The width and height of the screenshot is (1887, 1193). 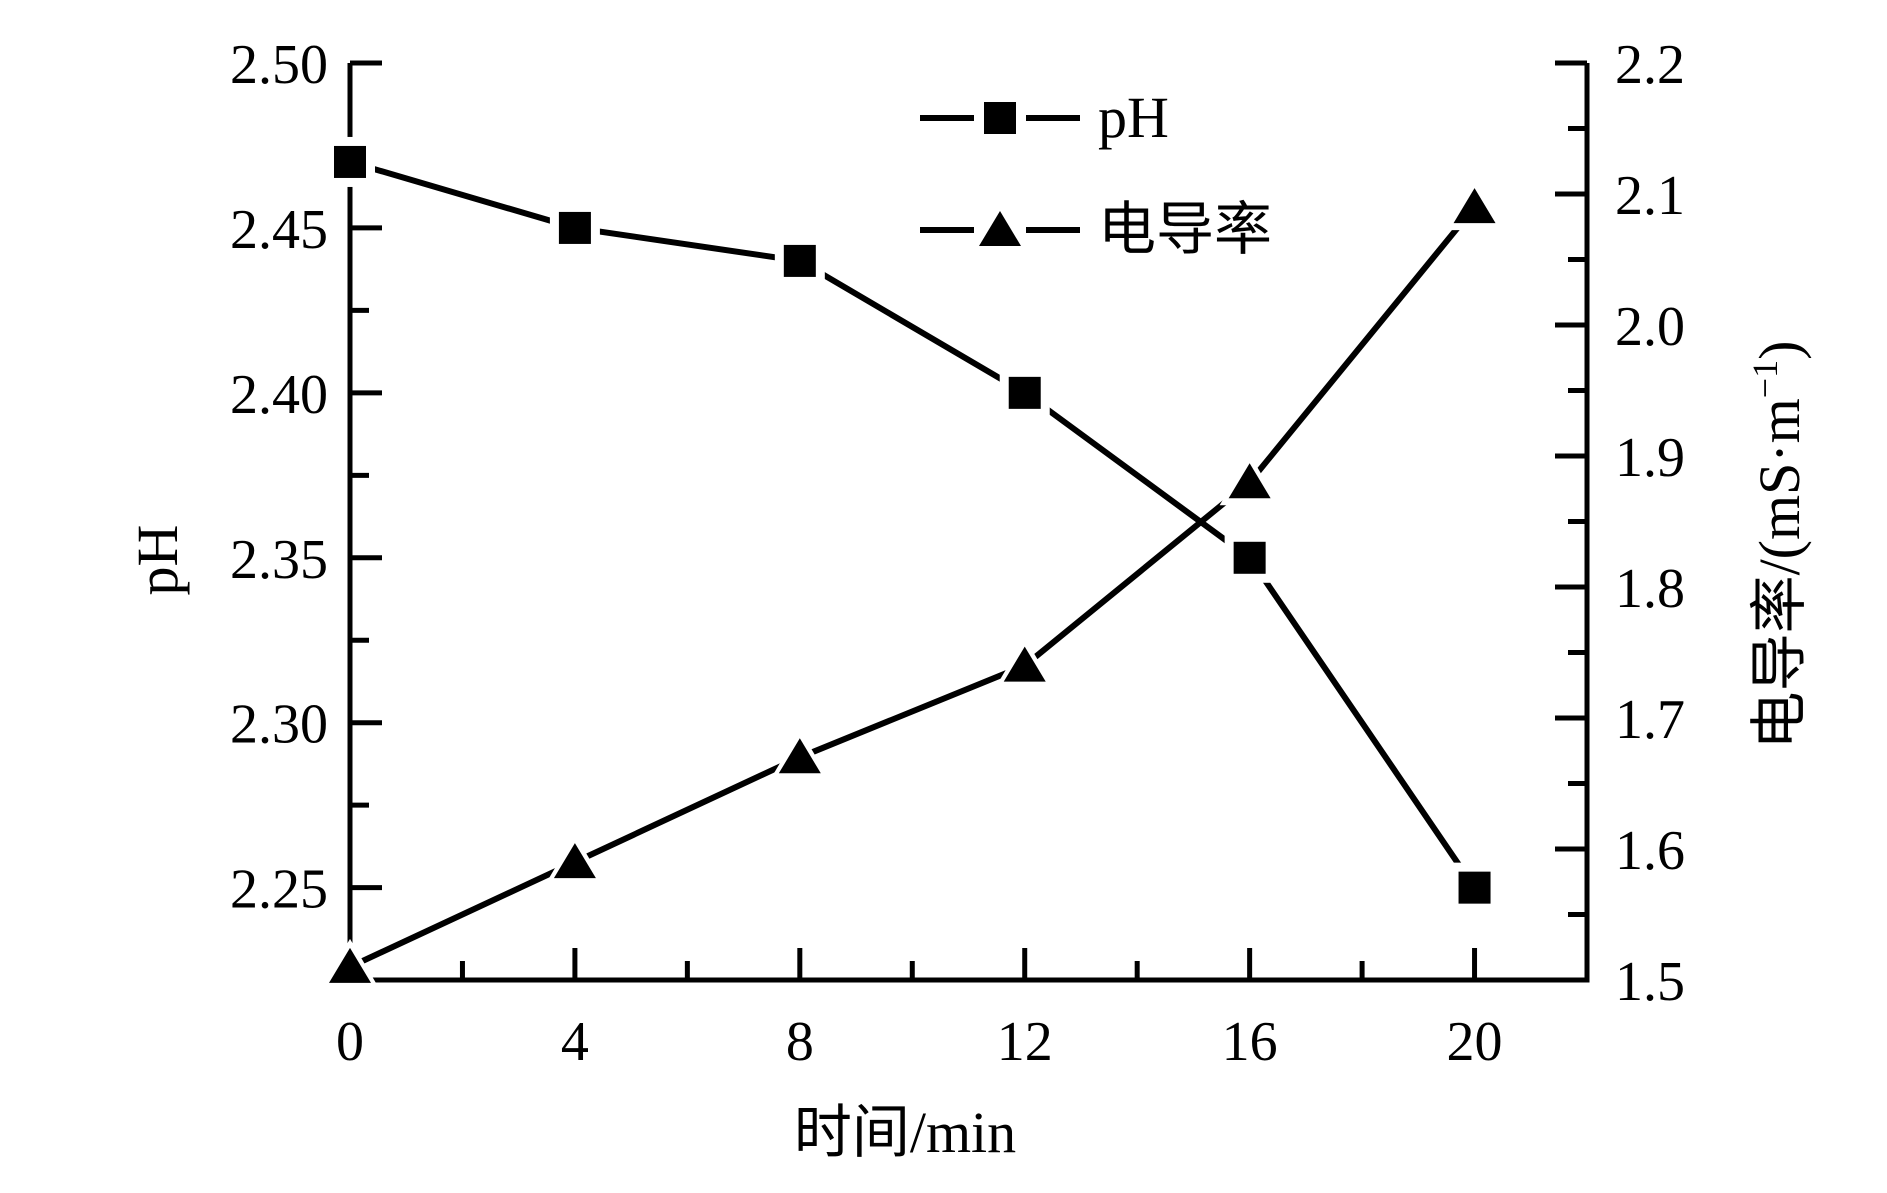 I want to click on x-tick-label: 0, so click(x=350, y=1042).